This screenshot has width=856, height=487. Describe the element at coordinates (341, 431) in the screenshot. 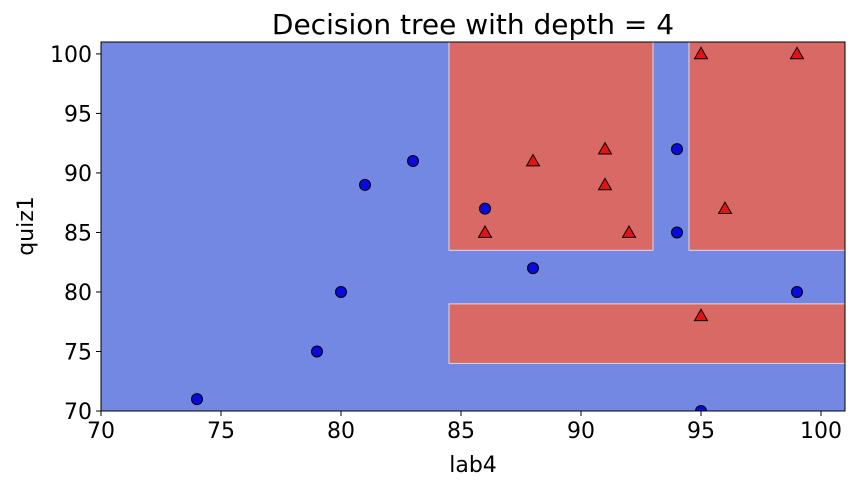

I see `x-tick-label: 80` at that location.